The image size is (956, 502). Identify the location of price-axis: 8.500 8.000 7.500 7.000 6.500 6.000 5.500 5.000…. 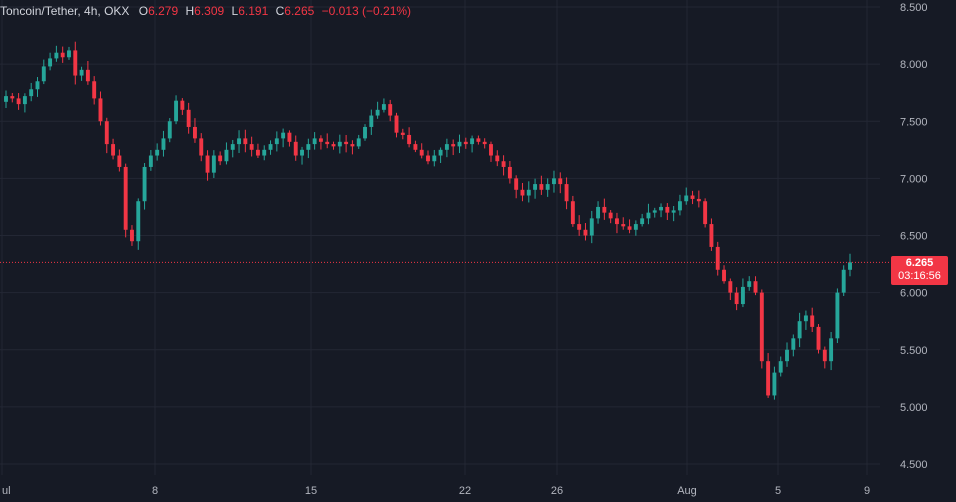
(914, 236).